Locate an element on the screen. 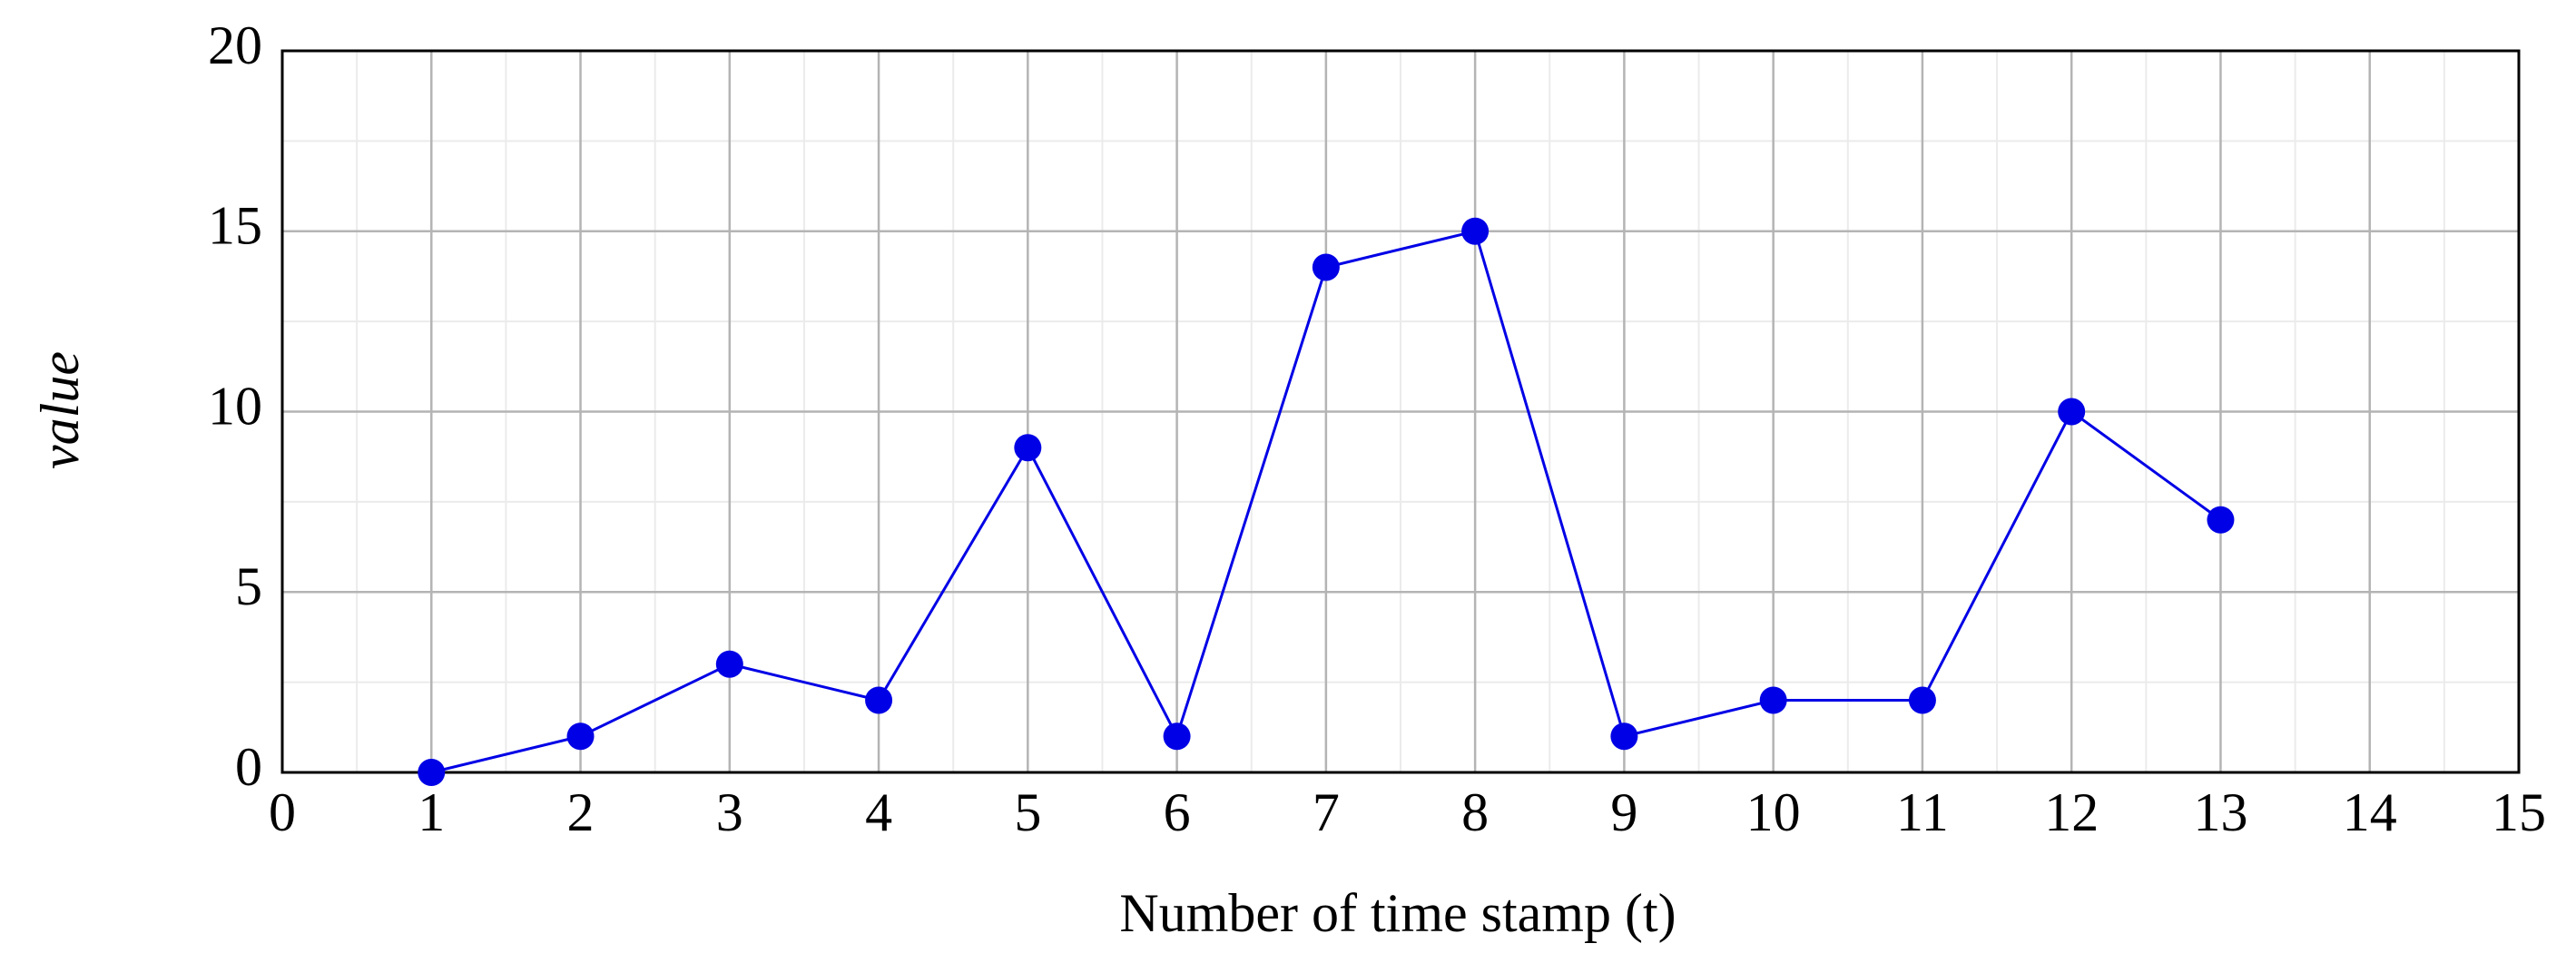  x-tick-label: 0 is located at coordinates (282, 812).